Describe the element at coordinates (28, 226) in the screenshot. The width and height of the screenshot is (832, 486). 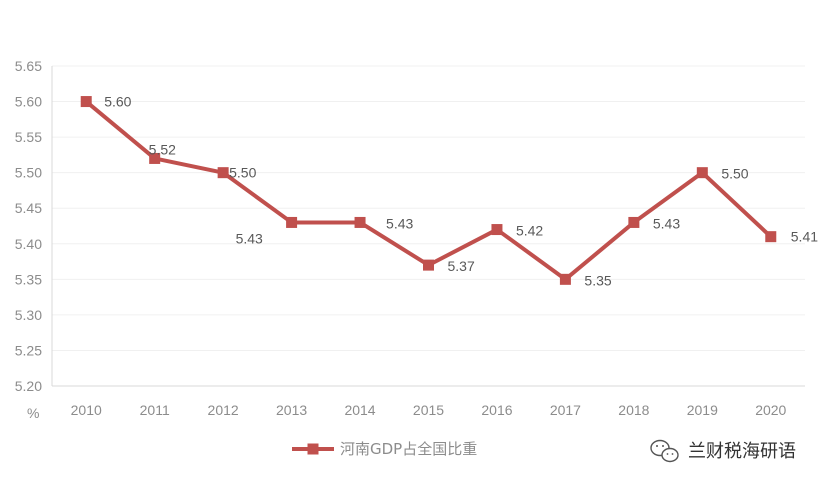
I see `y-tick-labels: 5.20 5.25 5.30 5.35 5.40 5.45 5.50 5.55 5.60 5.65` at that location.